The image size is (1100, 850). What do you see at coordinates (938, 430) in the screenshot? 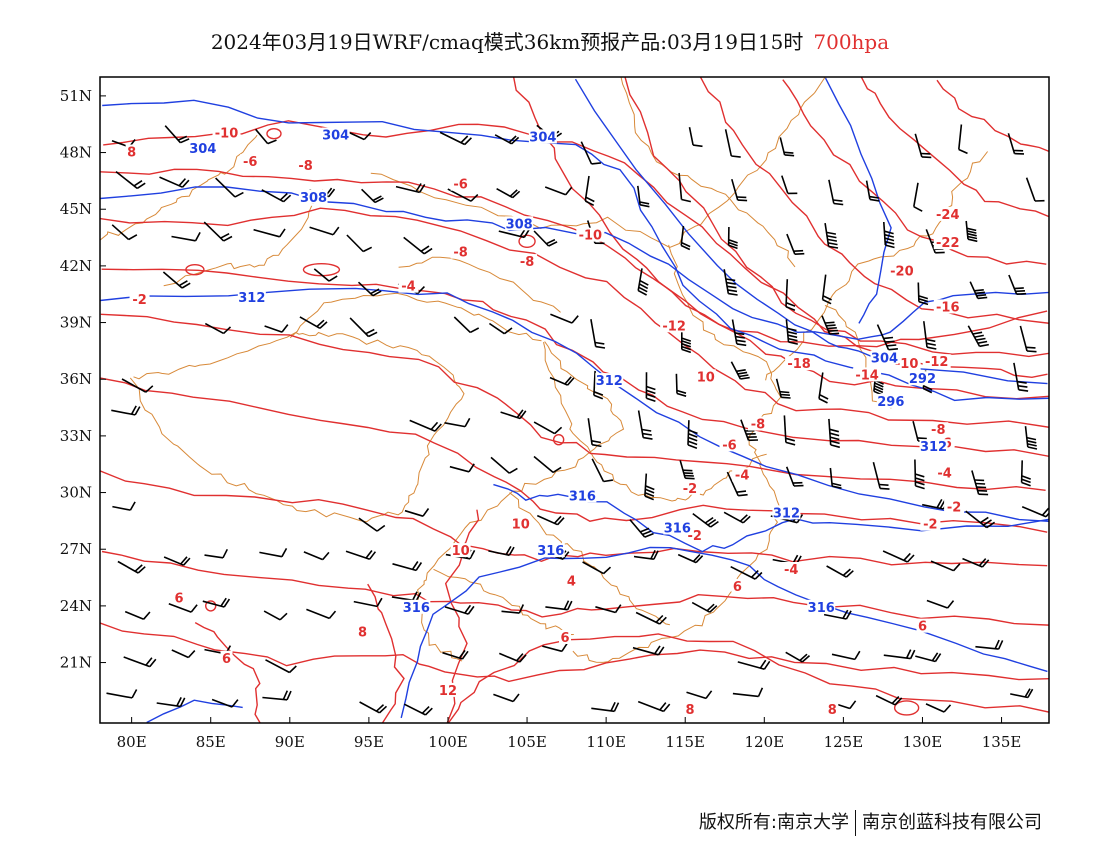
I see `temperature-label: -8` at bounding box center [938, 430].